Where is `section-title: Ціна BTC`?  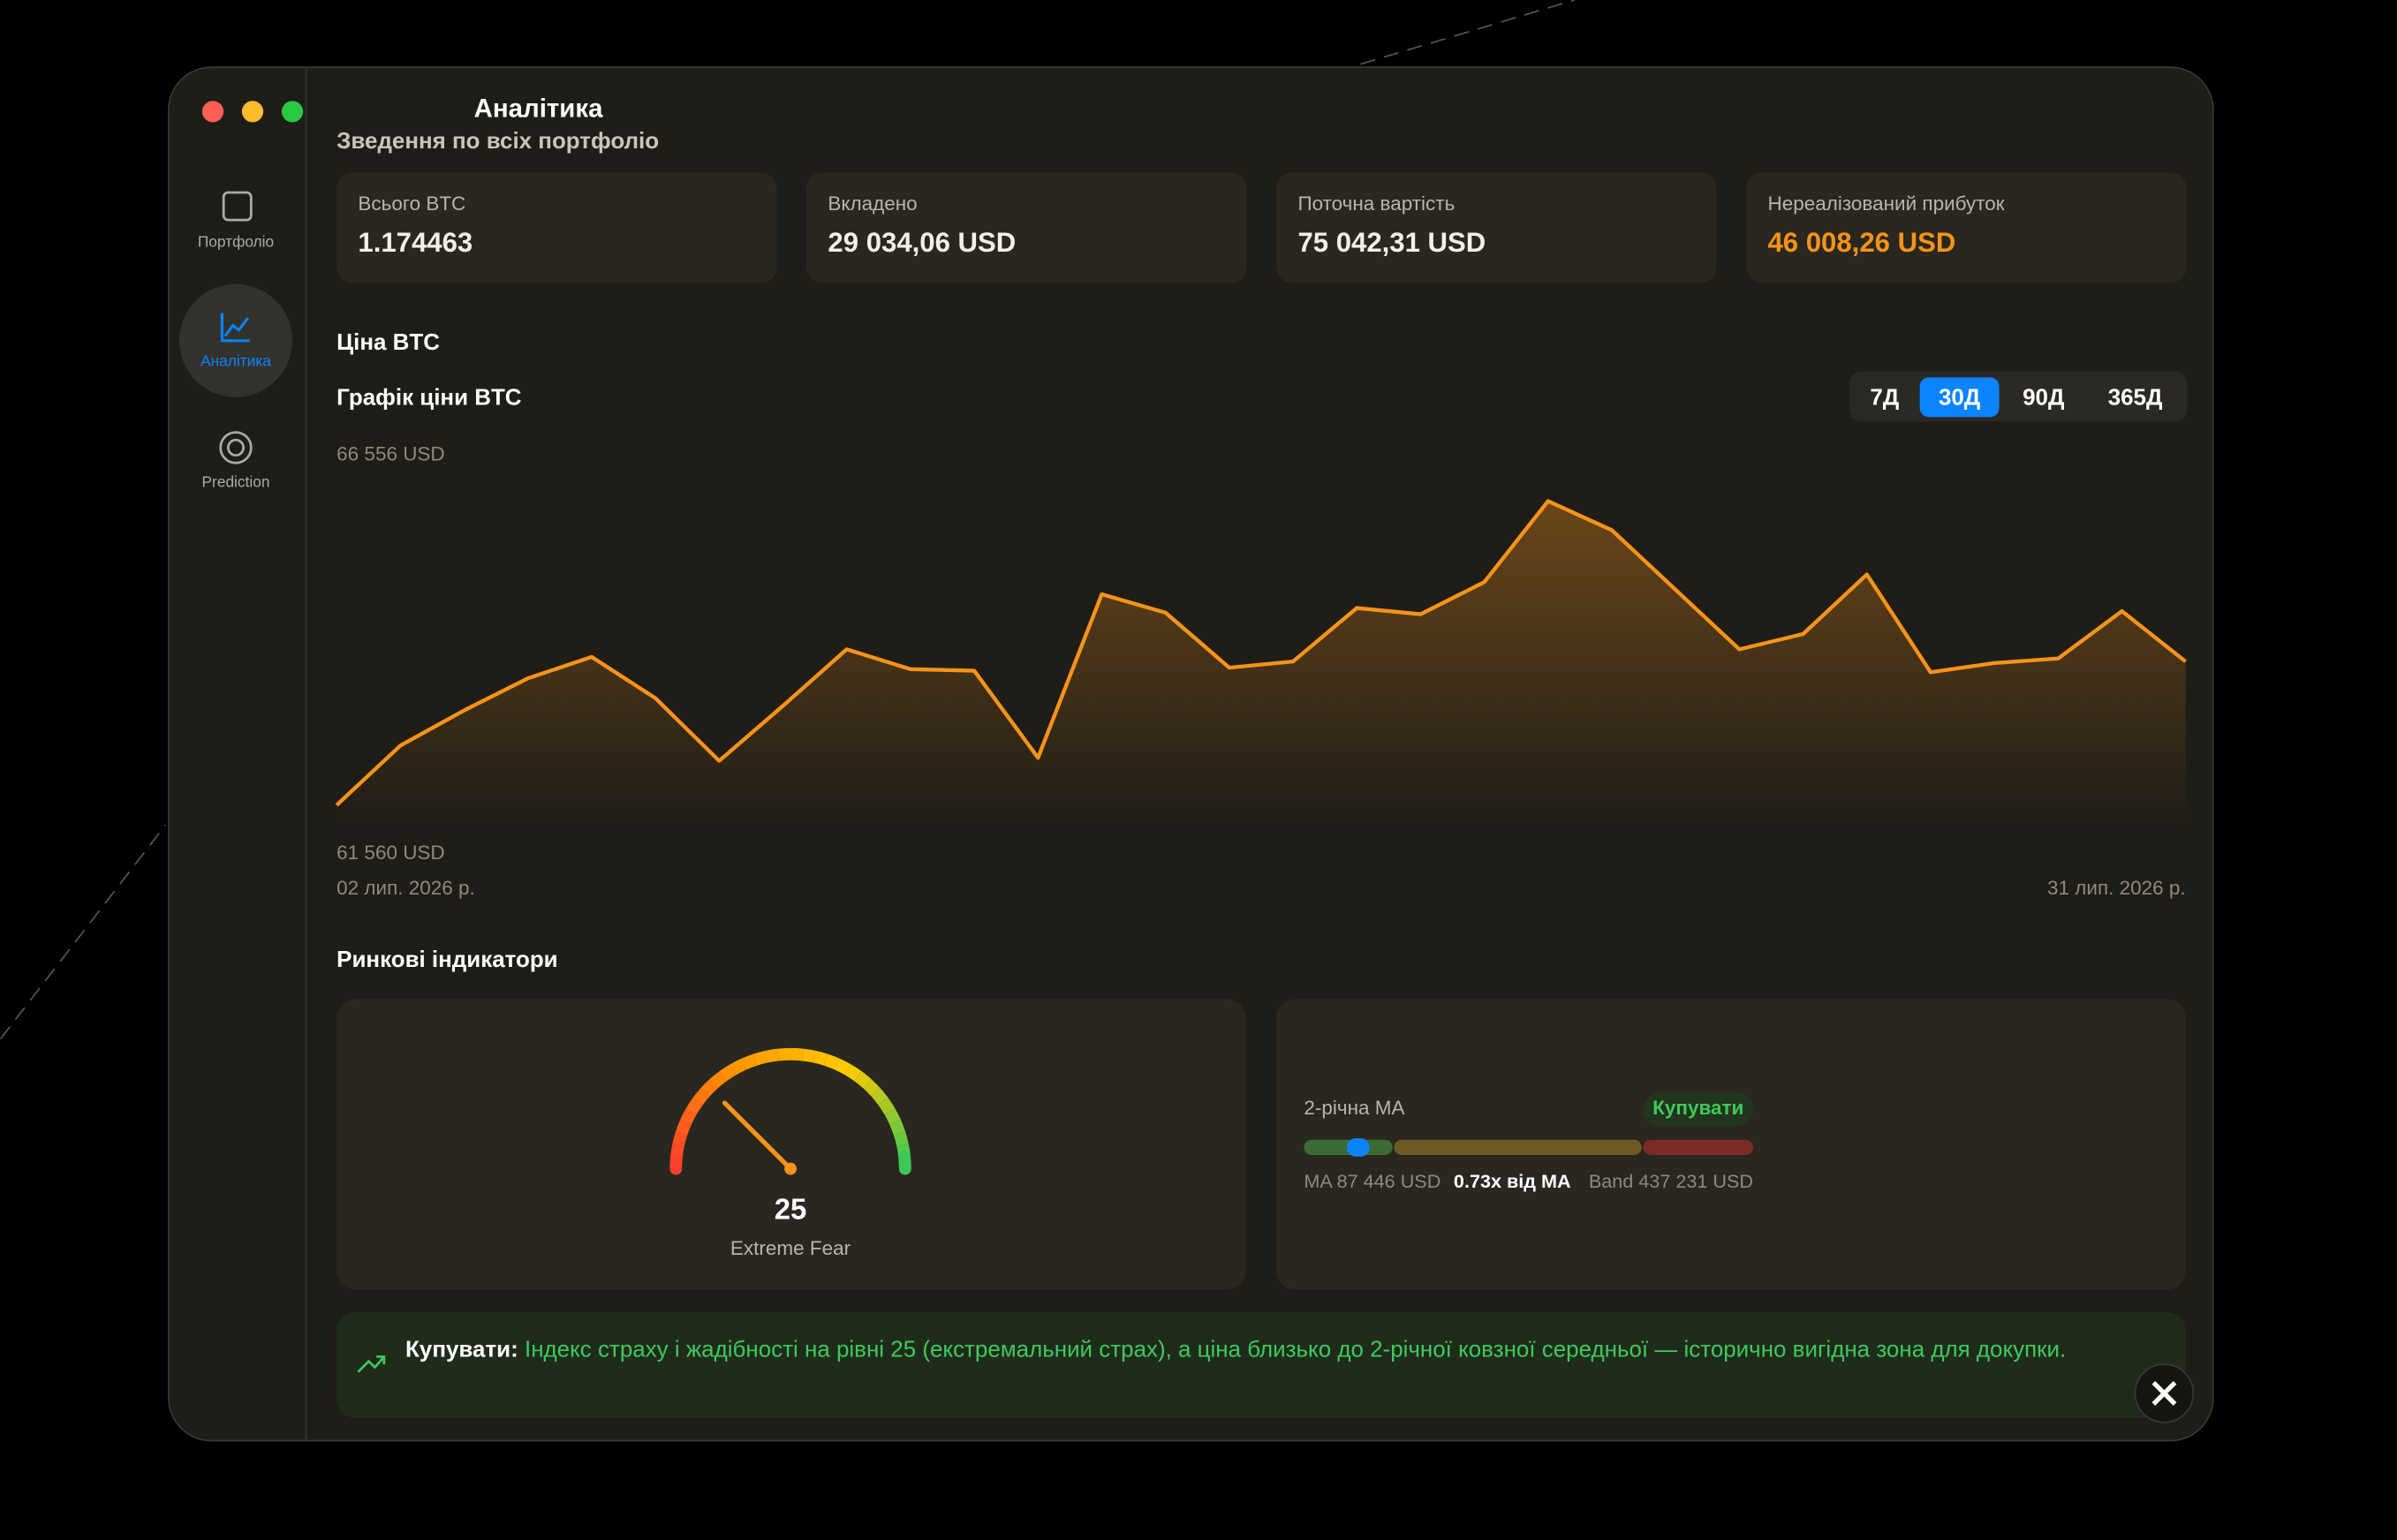 section-title: Ціна BTC is located at coordinates (388, 342).